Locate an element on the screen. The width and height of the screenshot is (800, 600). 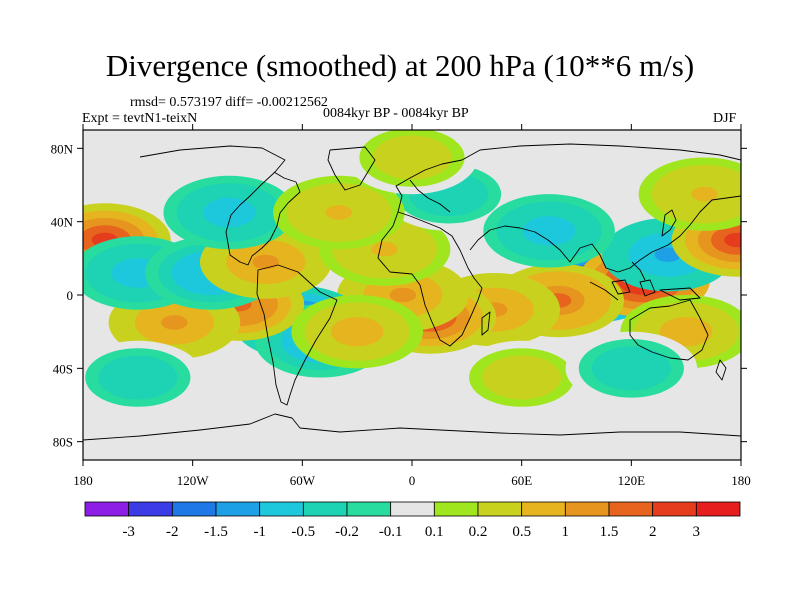
coastline-asia is located at coordinates (605, 208).